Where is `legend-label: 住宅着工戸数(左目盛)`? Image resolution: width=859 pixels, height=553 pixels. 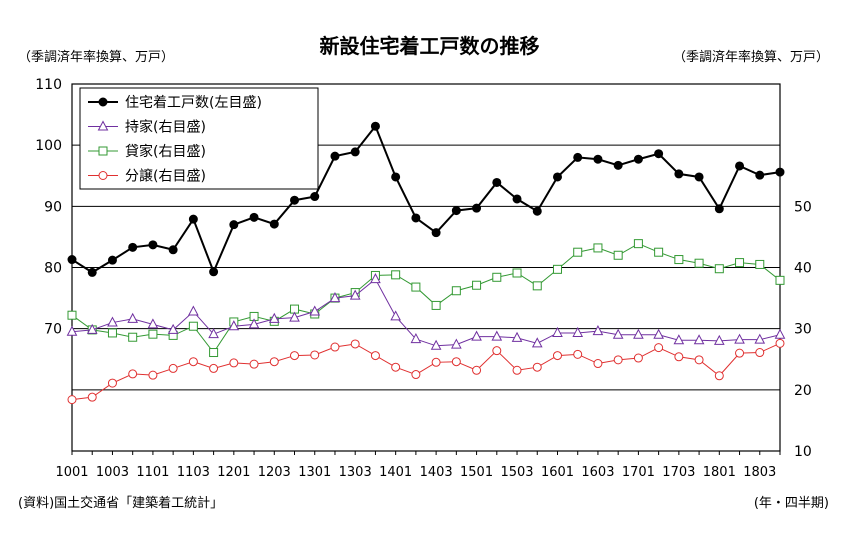 legend-label: 住宅着工戸数(左目盛) is located at coordinates (193, 103).